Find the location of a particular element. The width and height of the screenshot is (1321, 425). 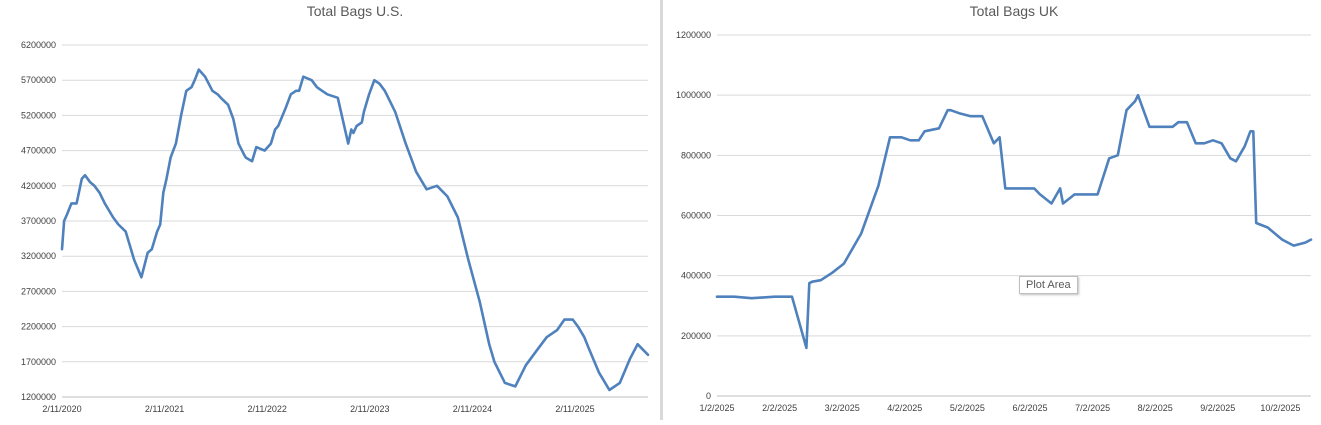

panel-divider is located at coordinates (661, 210).